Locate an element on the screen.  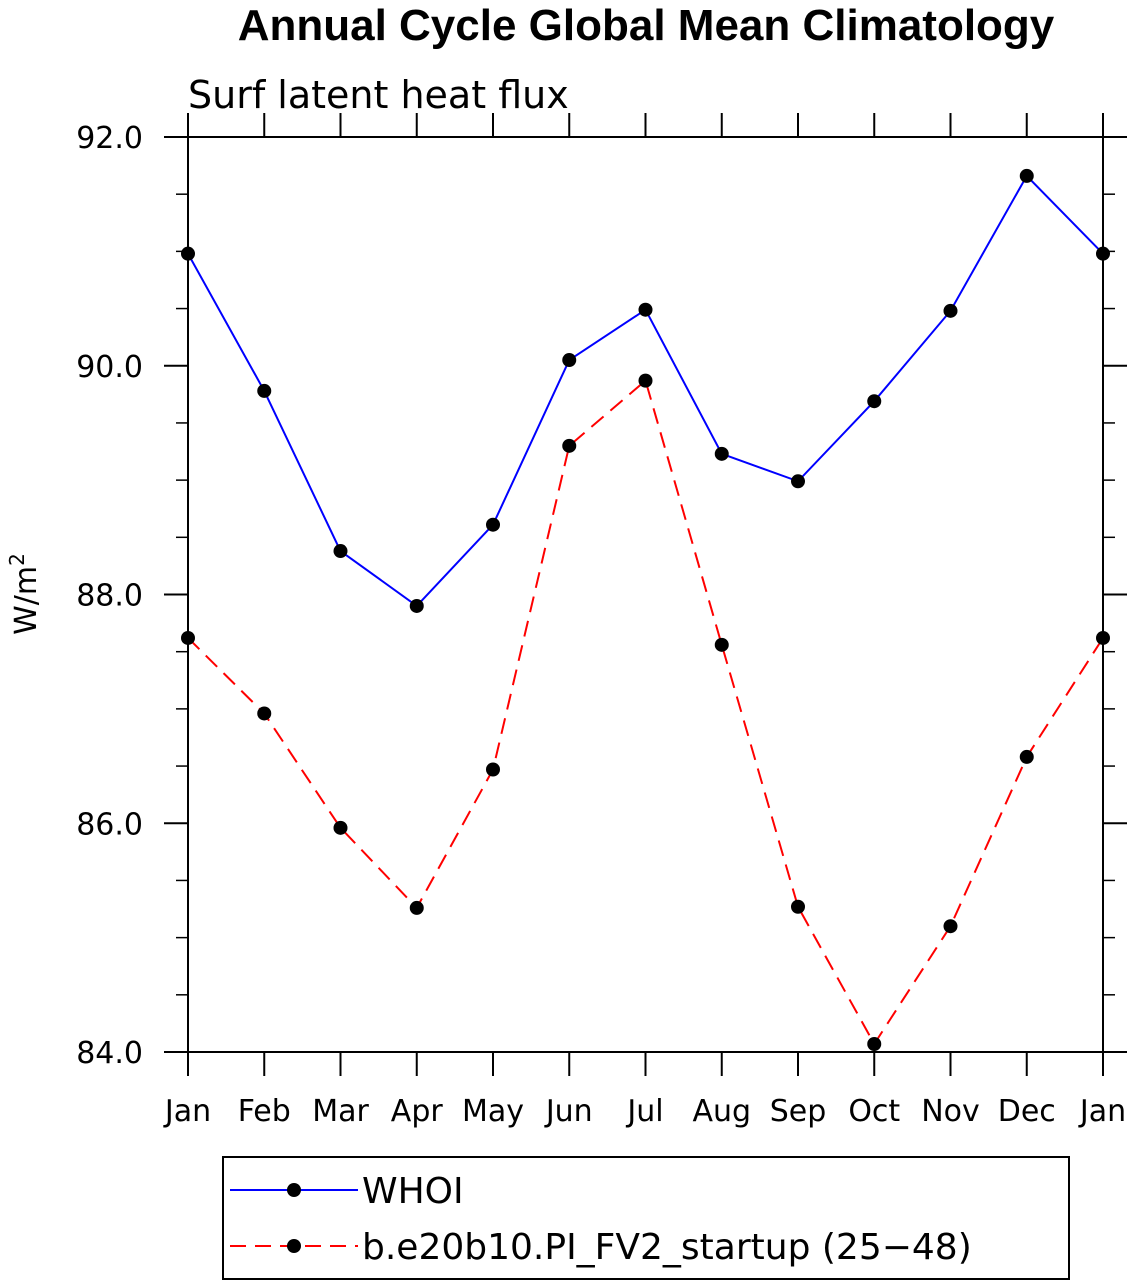
y-axis-label-superscript: 2 is located at coordinates (17, 559).